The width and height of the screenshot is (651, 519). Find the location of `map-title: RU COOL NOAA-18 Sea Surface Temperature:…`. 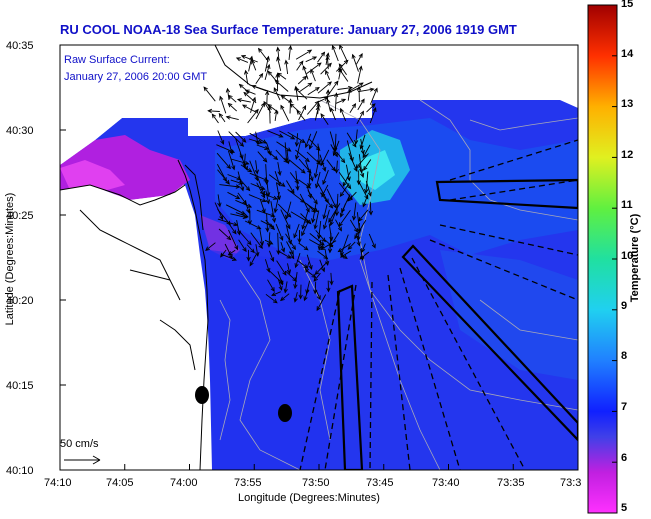

map-title: RU COOL NOAA-18 Sea Surface Temperature:… is located at coordinates (288, 29).